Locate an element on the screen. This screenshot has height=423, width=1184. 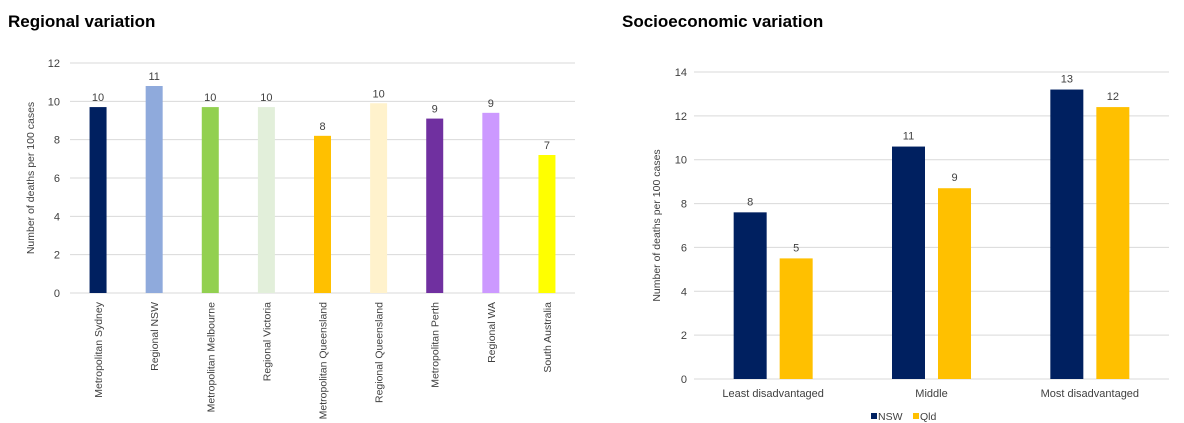
data-label-left-0: 10 is located at coordinates (98, 98).